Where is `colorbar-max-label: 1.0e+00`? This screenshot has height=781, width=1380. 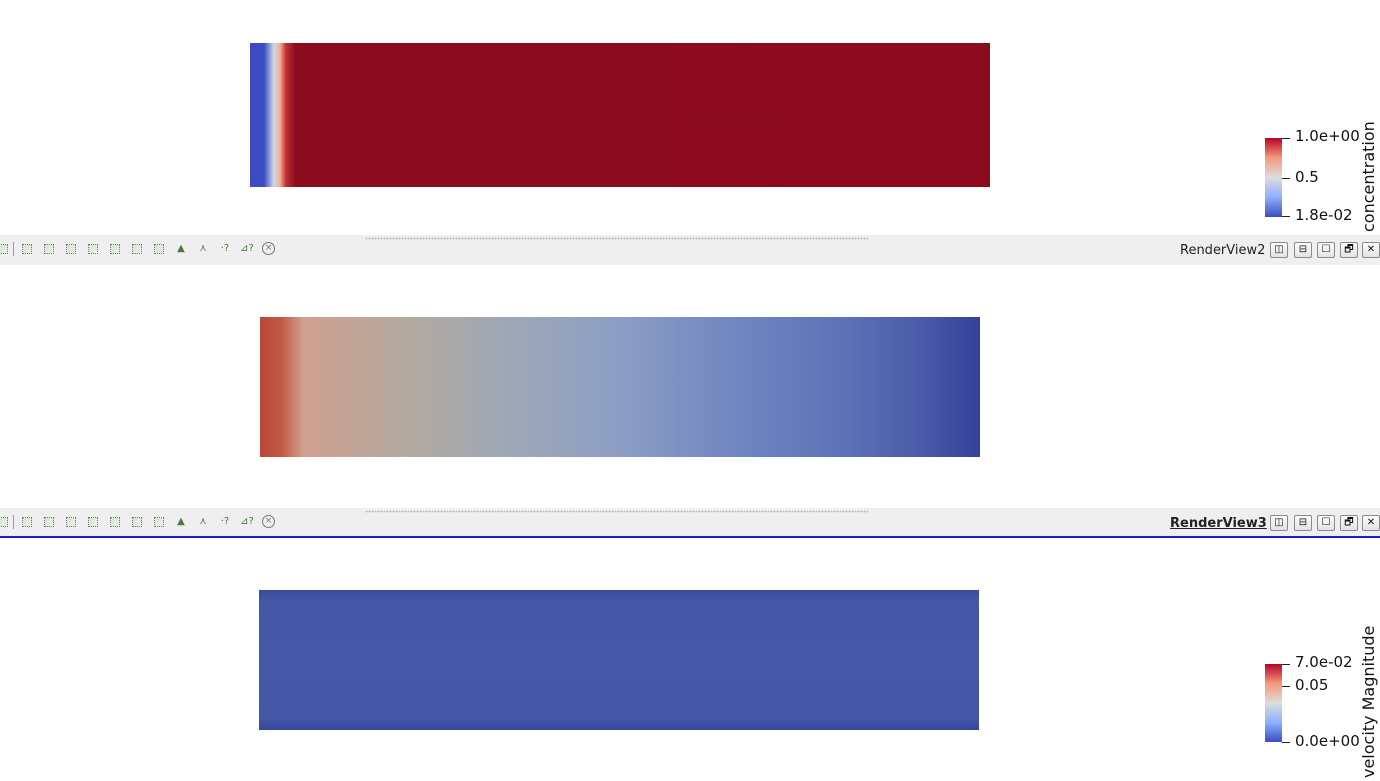 colorbar-max-label: 1.0e+00 is located at coordinates (1327, 136).